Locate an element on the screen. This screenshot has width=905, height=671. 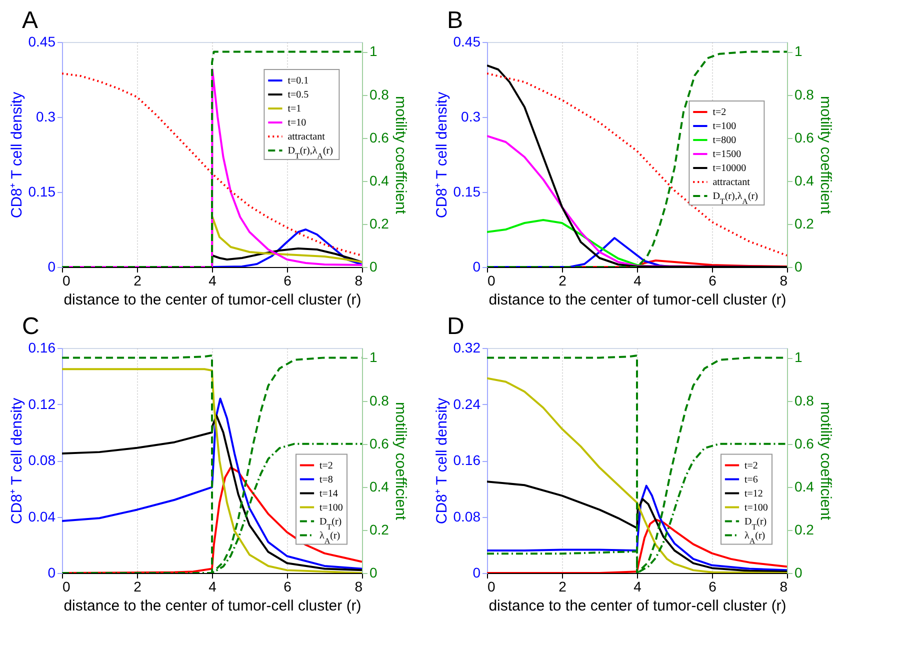
y-tick-label: 0.24 is located at coordinates (467, 404).